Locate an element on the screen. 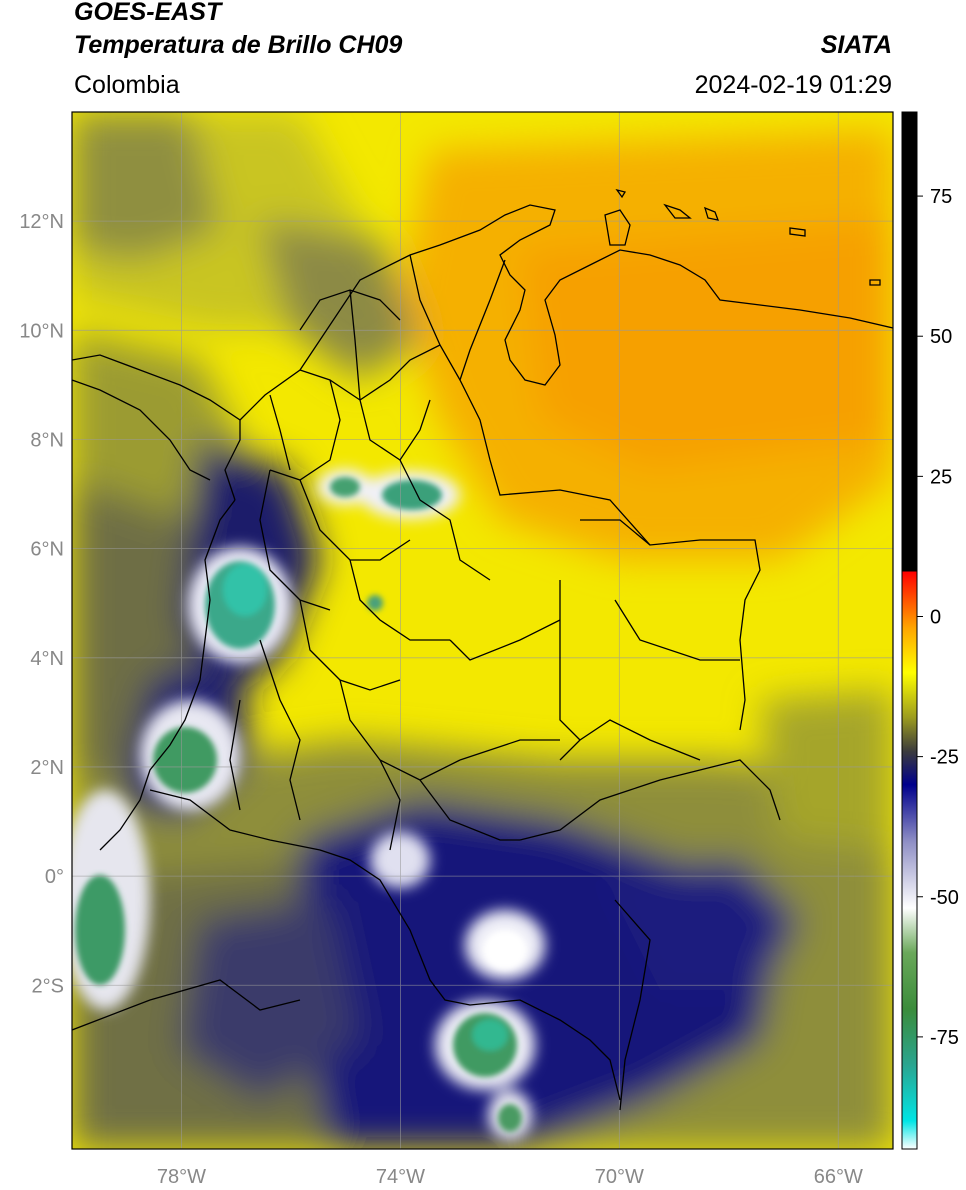  lat-tick-label: 8°N is located at coordinates (47, 440).